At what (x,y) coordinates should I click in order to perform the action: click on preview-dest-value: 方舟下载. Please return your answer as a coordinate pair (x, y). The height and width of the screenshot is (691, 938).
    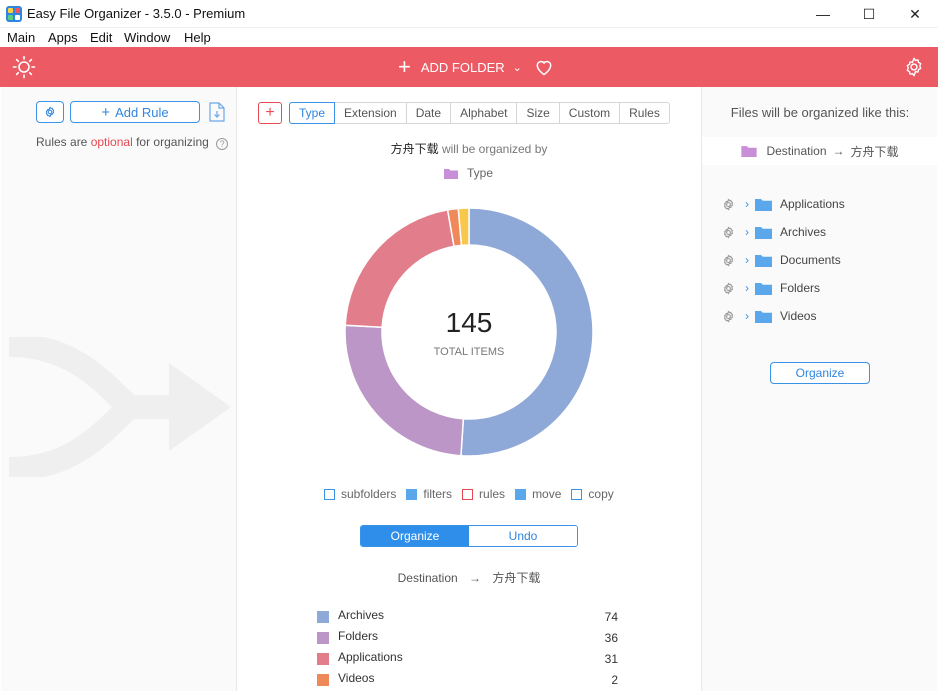
    Looking at the image, I should click on (874, 151).